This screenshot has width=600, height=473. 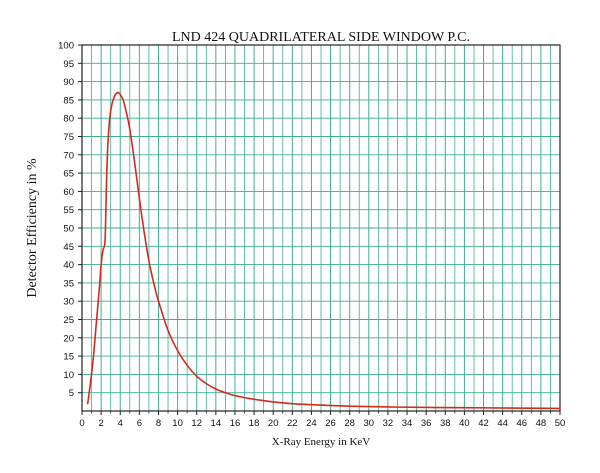 What do you see at coordinates (68, 210) in the screenshot?
I see `y-tick-label: 55` at bounding box center [68, 210].